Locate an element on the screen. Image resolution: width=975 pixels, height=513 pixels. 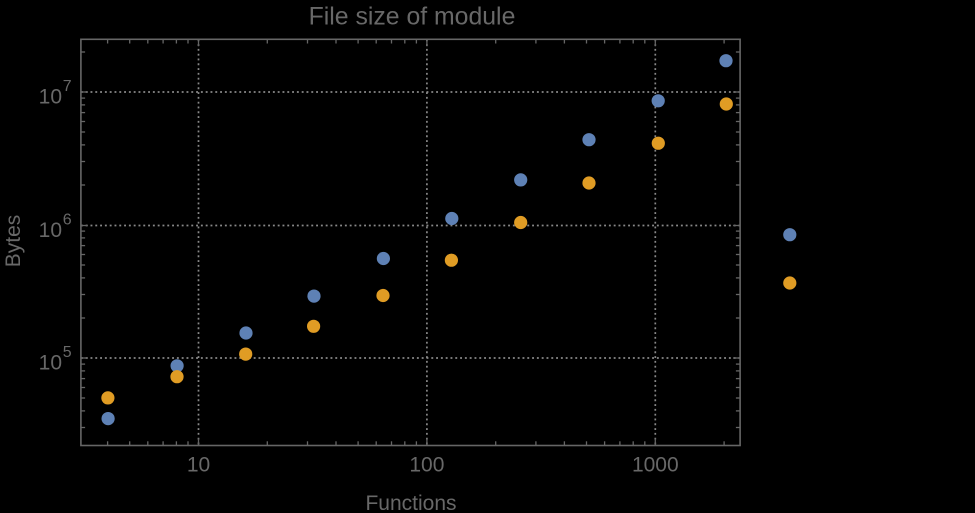
svg-text: 7 is located at coordinates (67, 86).